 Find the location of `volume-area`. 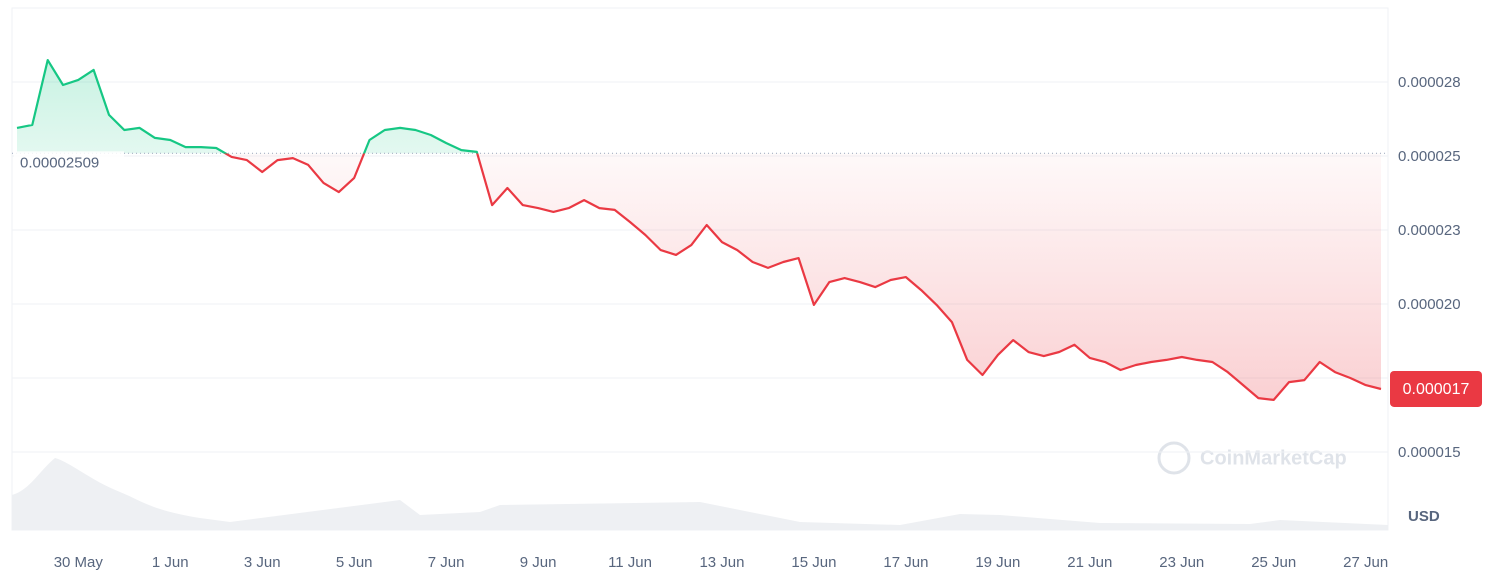

volume-area is located at coordinates (700, 494).